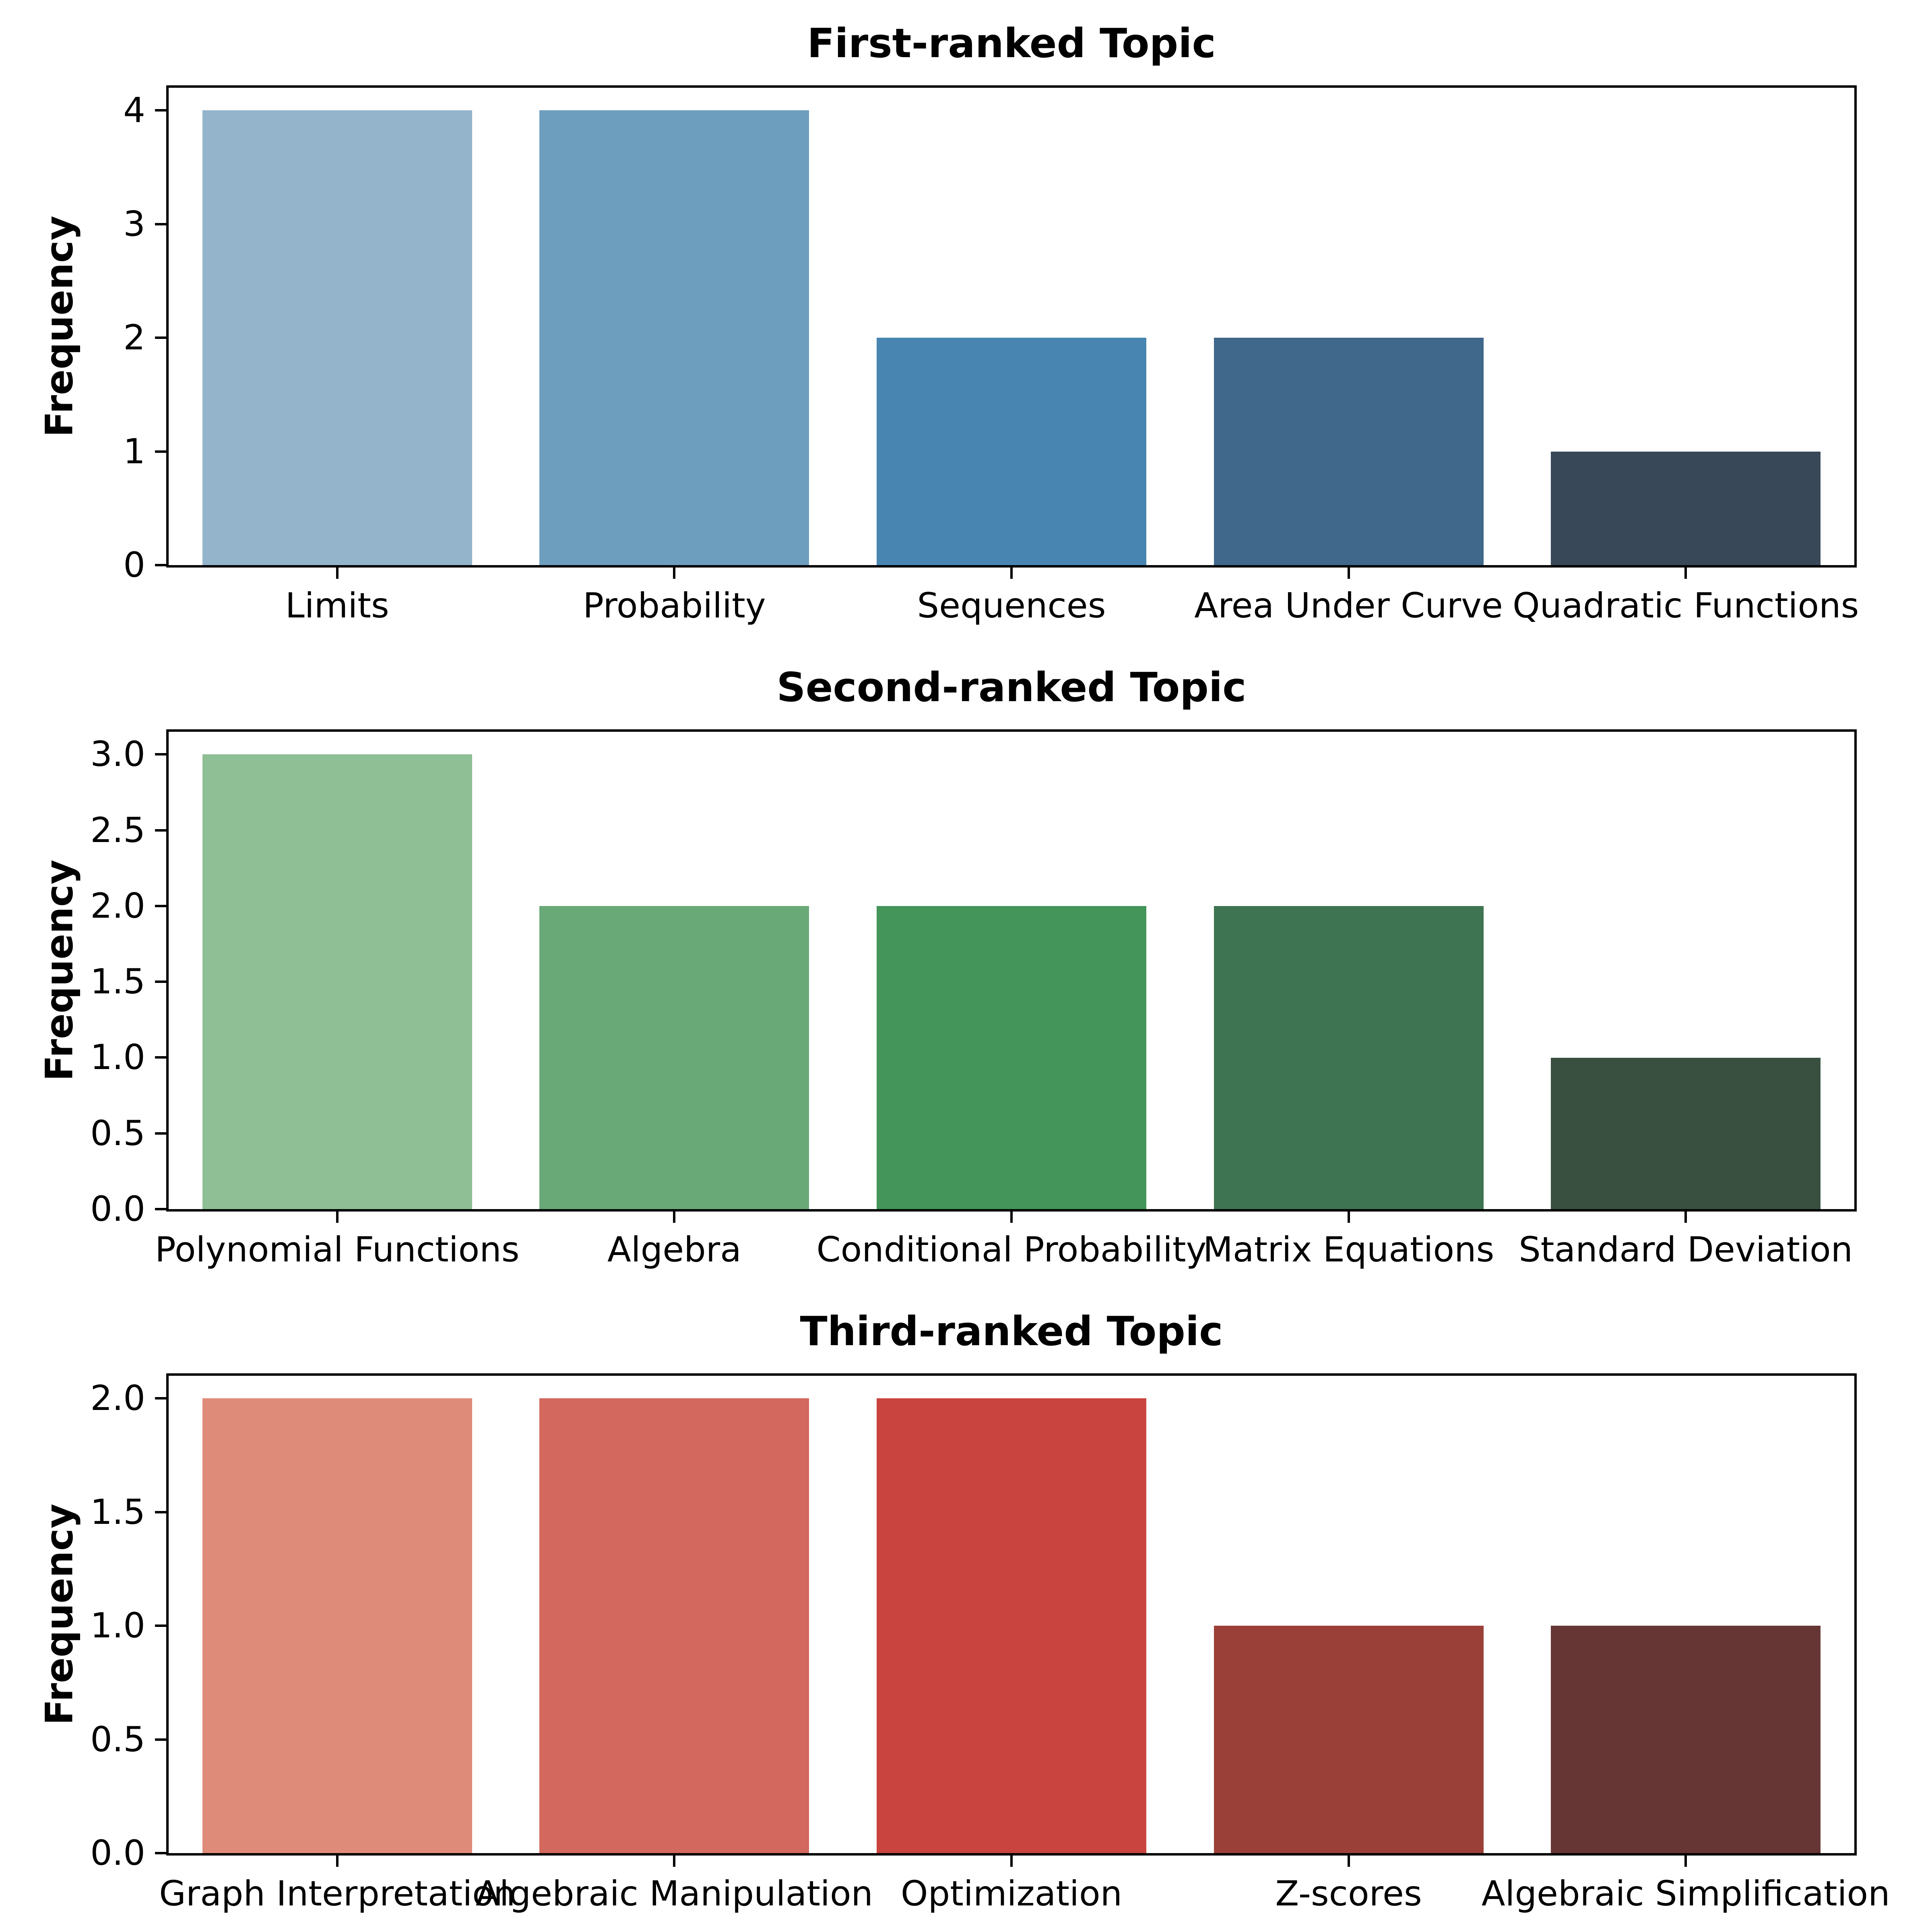 The image size is (1932, 1932). What do you see at coordinates (134, 224) in the screenshot?
I see `y-tick-label: 3` at bounding box center [134, 224].